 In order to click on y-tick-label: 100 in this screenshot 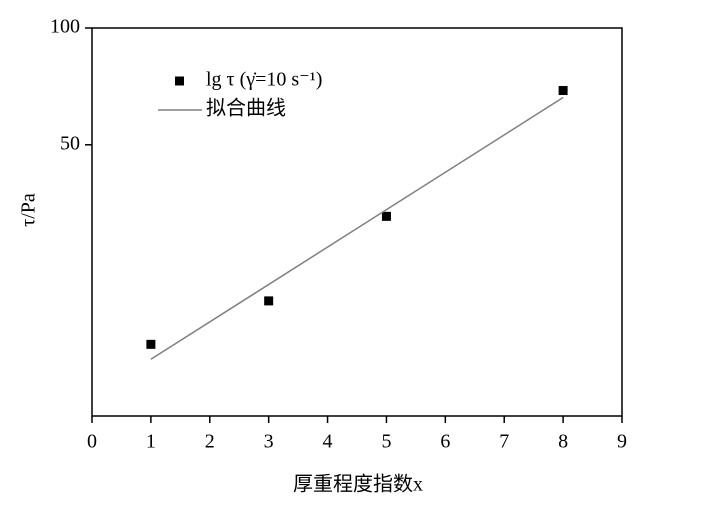, I will do `click(65, 27)`.